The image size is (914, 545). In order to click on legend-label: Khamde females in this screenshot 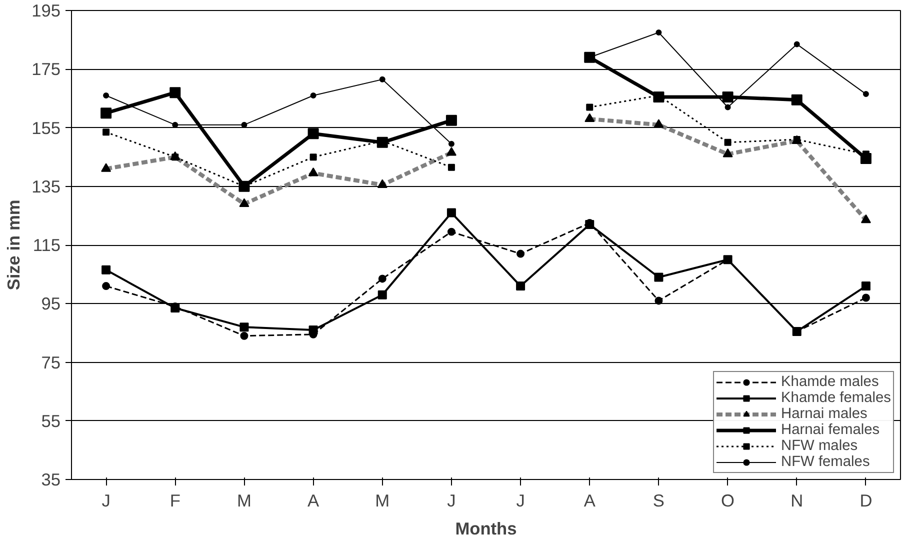, I will do `click(836, 398)`.